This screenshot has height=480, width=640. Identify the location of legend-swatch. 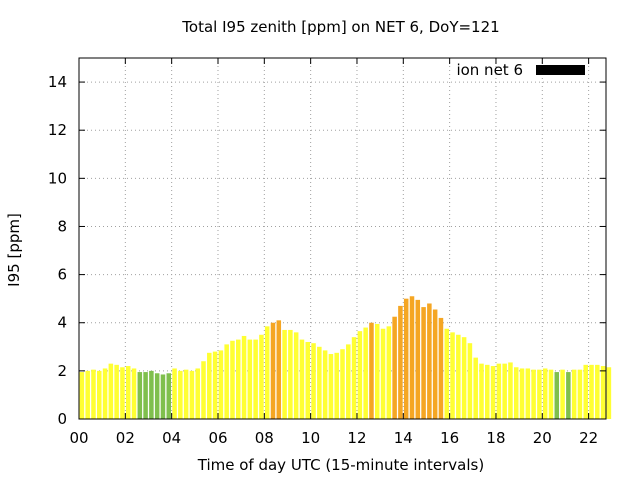
(560, 70).